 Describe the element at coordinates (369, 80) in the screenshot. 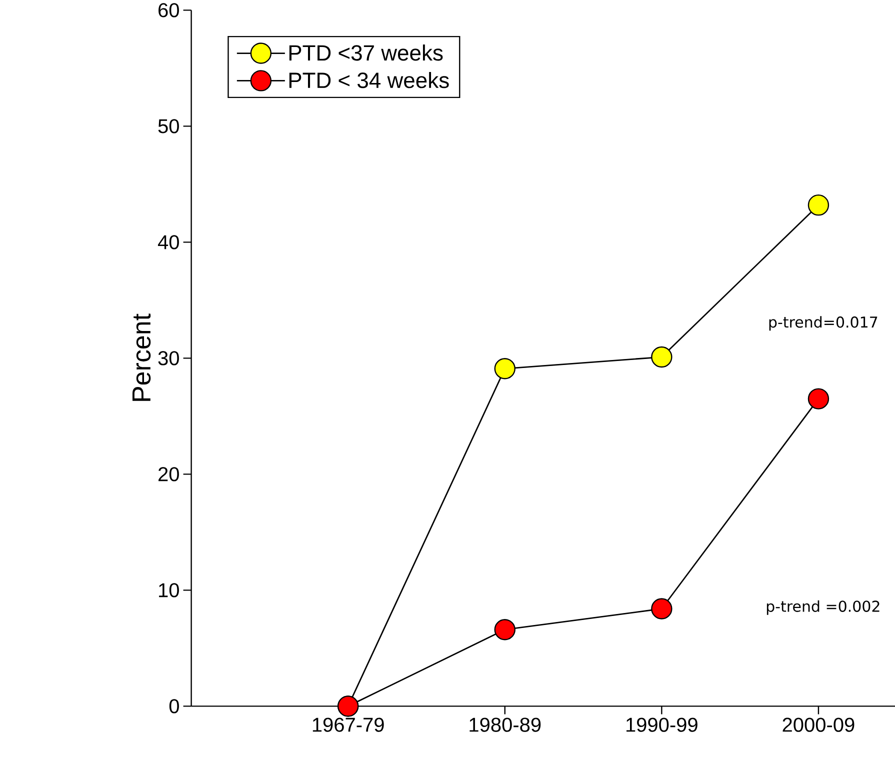

I see `legend-label: PTD < 34 weeks` at that location.